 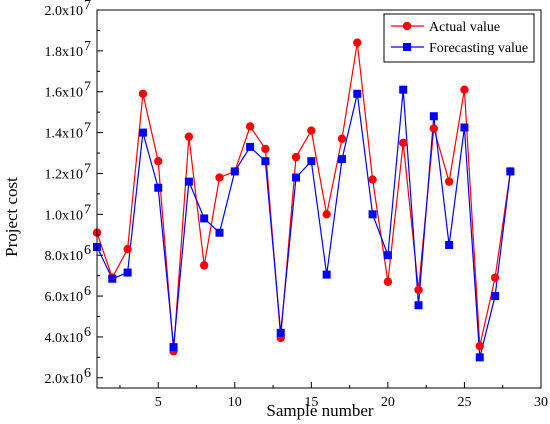 What do you see at coordinates (158, 402) in the screenshot?
I see `x-tick-label: 5` at bounding box center [158, 402].